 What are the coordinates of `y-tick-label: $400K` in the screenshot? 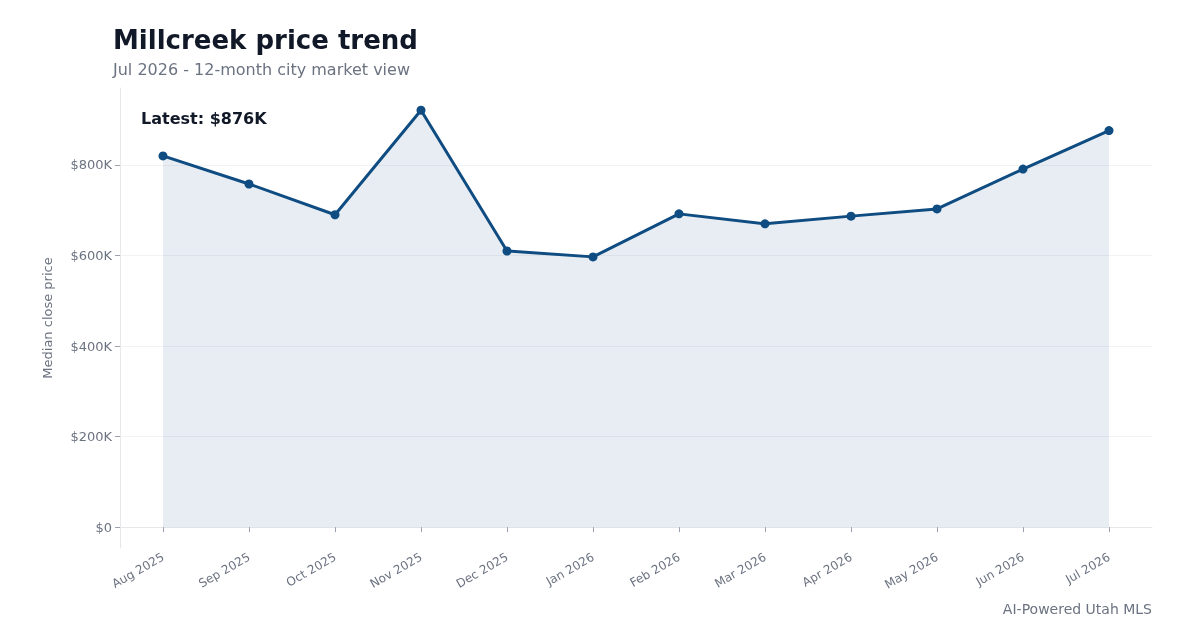 It's located at (91, 346).